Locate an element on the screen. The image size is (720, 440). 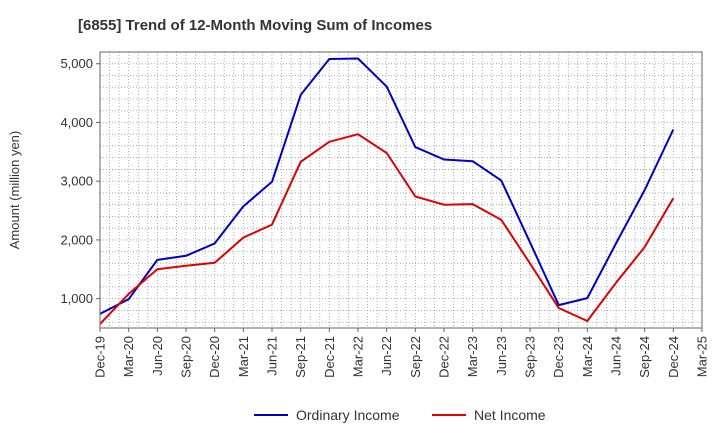
x-tick-label: Mar-25 is located at coordinates (702, 356).